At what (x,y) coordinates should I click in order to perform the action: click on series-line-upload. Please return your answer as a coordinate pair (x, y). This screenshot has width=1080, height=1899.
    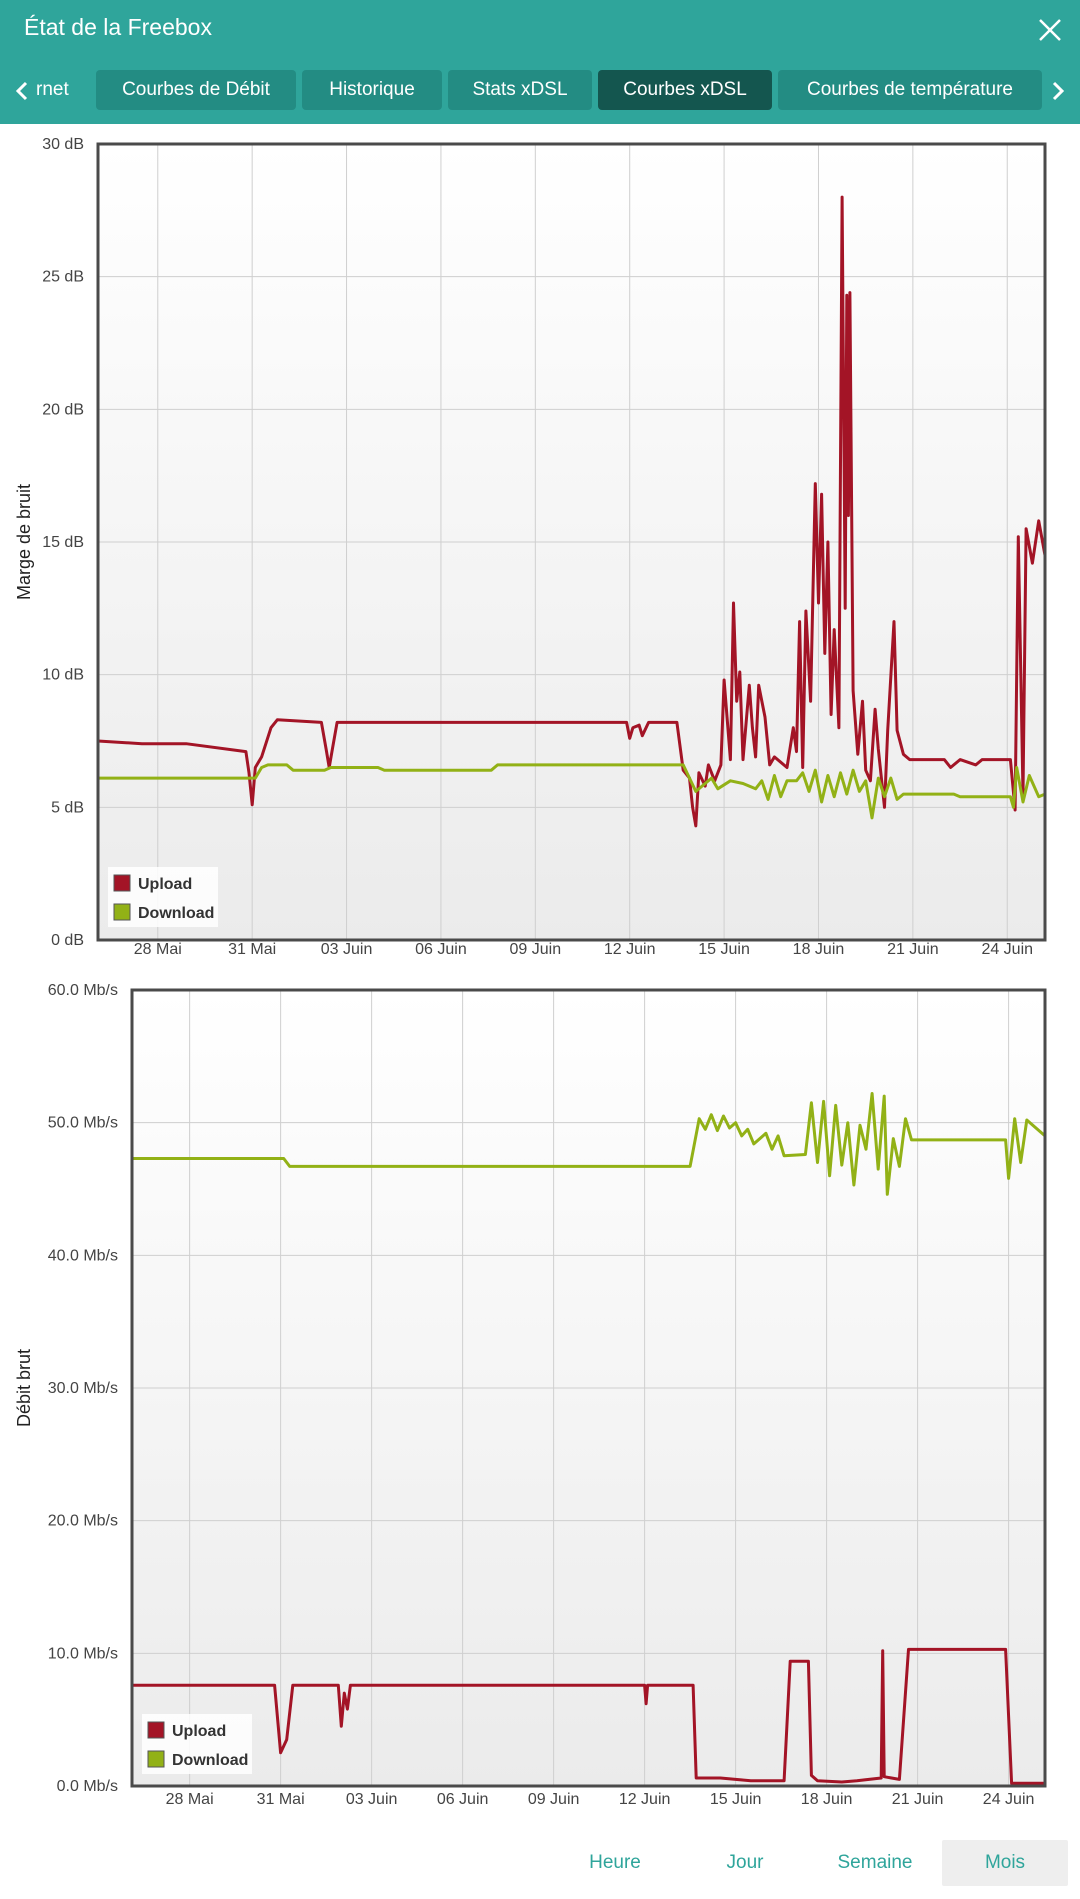
    Looking at the image, I should click on (588, 1716).